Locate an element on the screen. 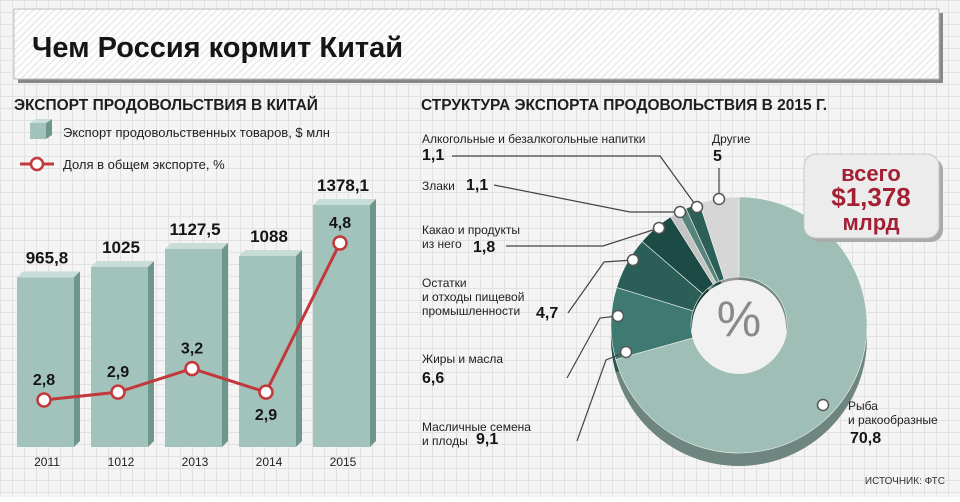 Image resolution: width=960 pixels, height=502 pixels. slice-value-label: 4,7 is located at coordinates (547, 313).